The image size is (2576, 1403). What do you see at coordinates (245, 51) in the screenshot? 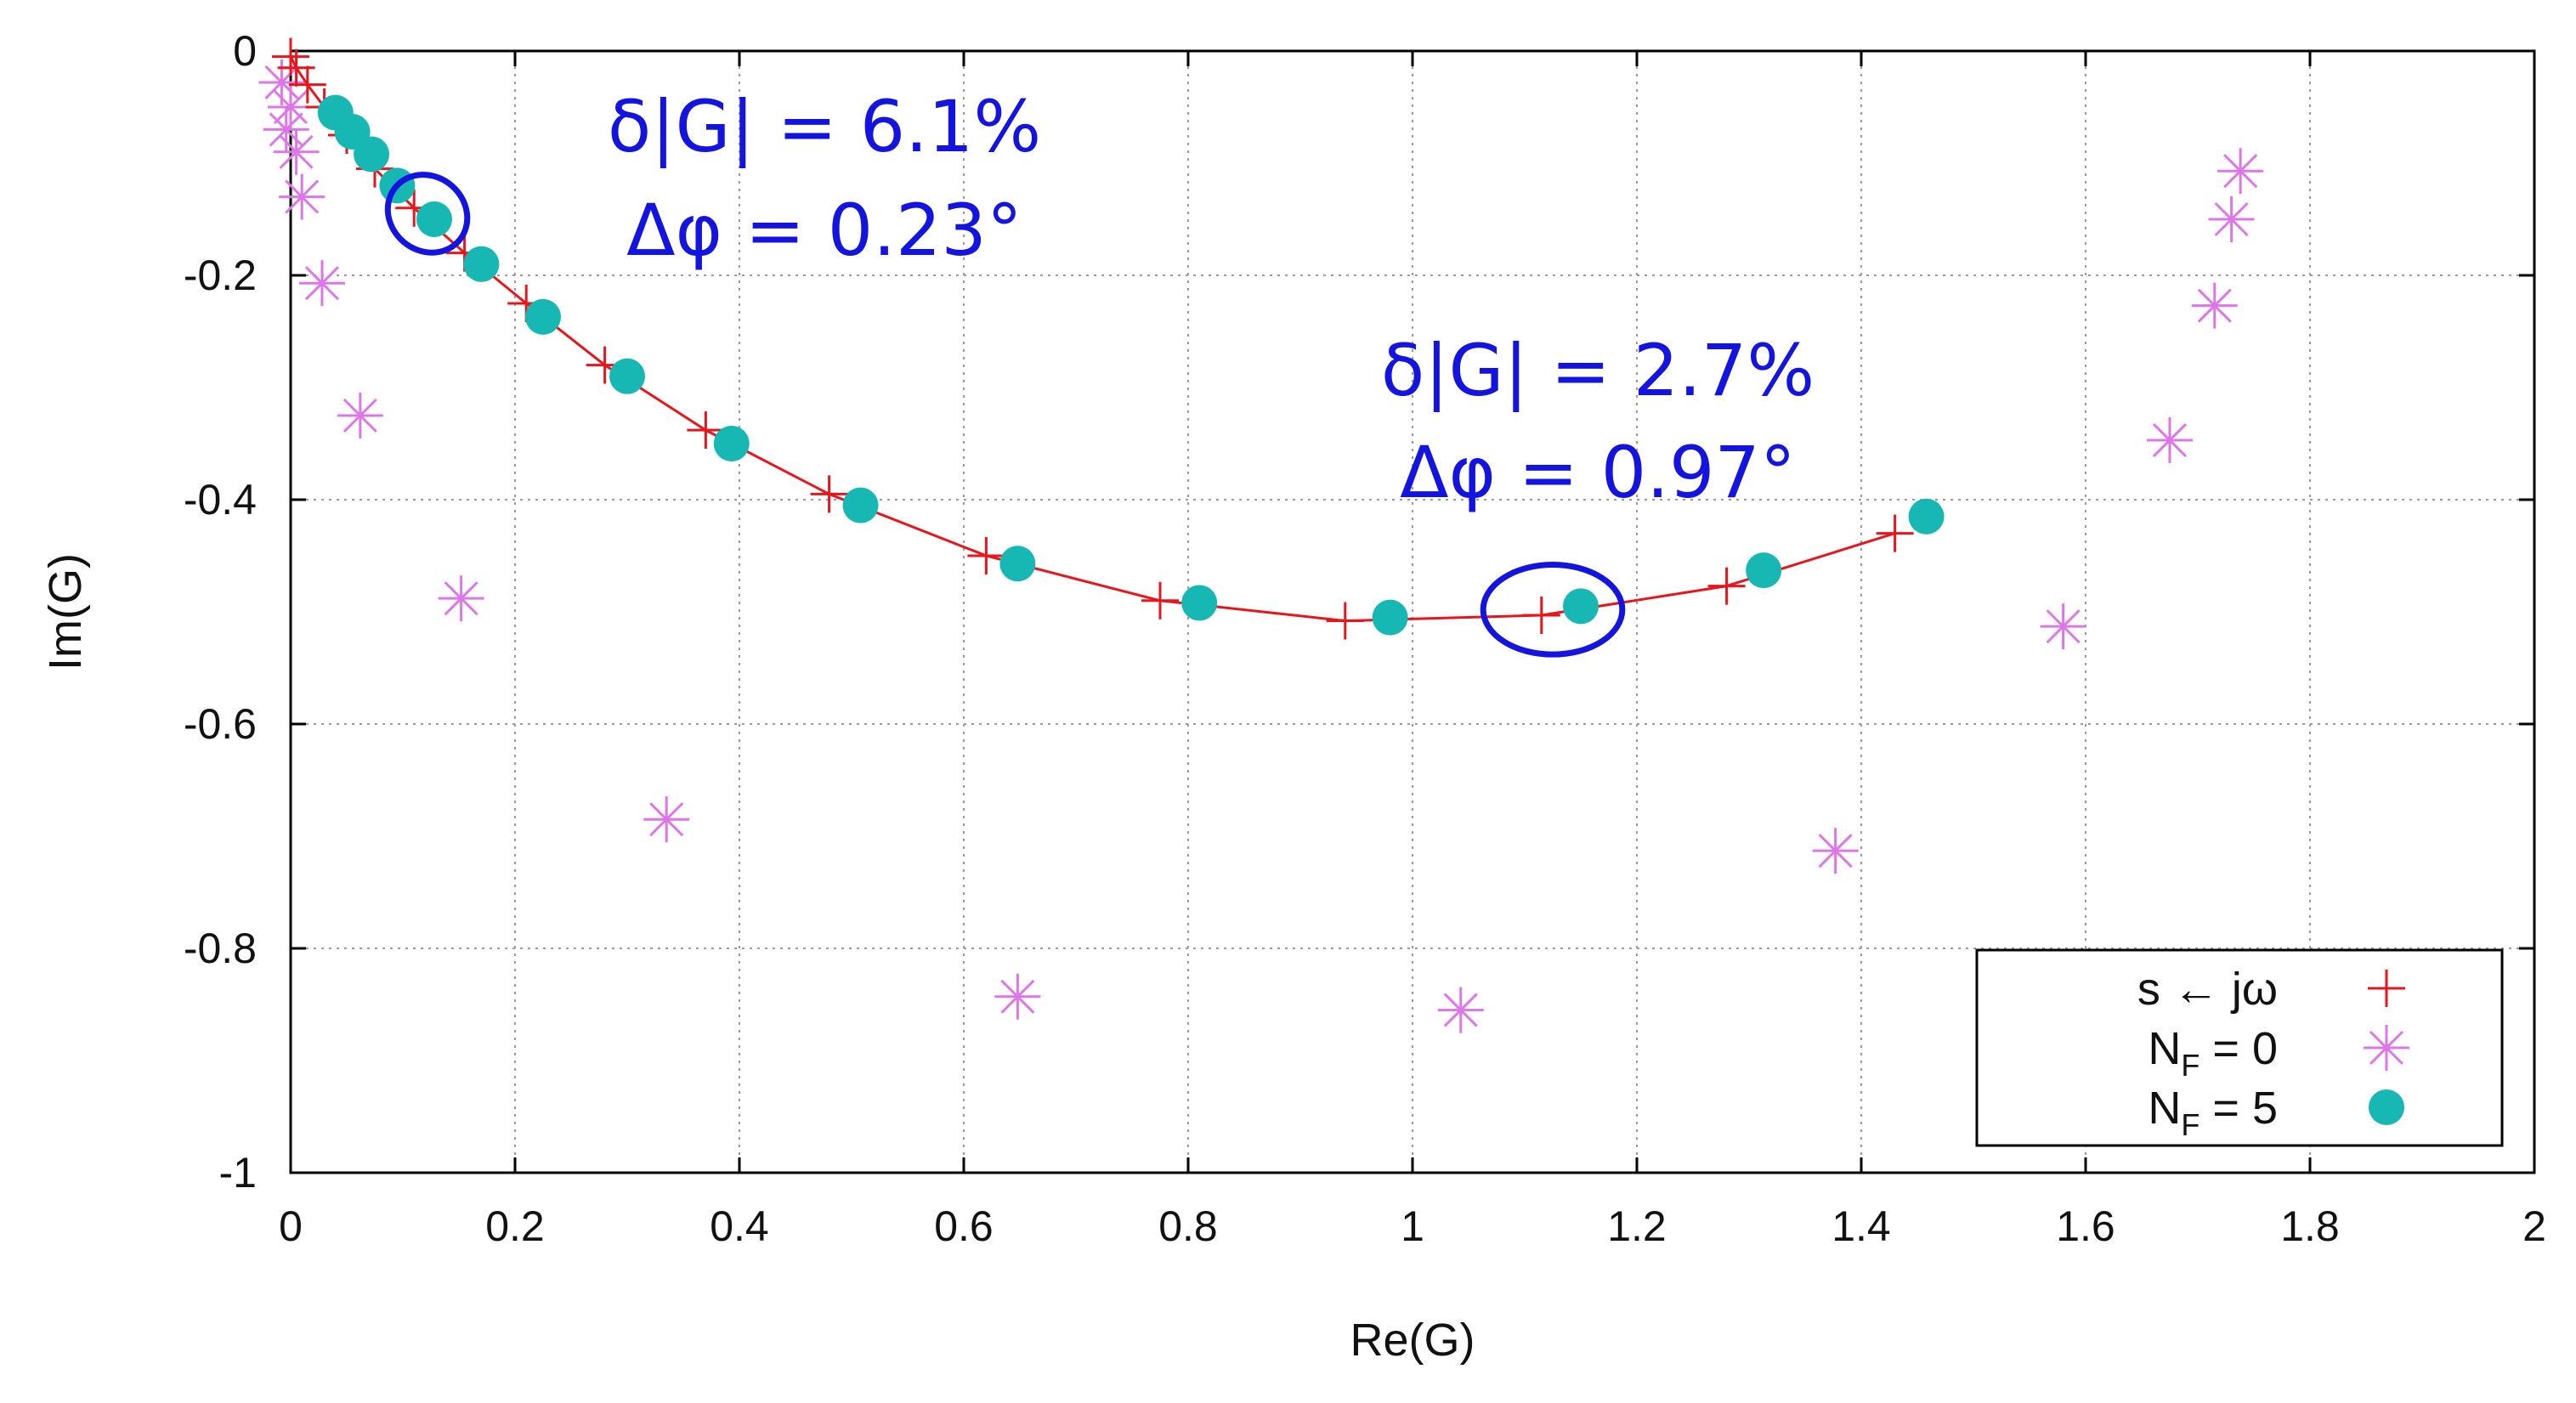
I see `y-tick-label: 0` at bounding box center [245, 51].